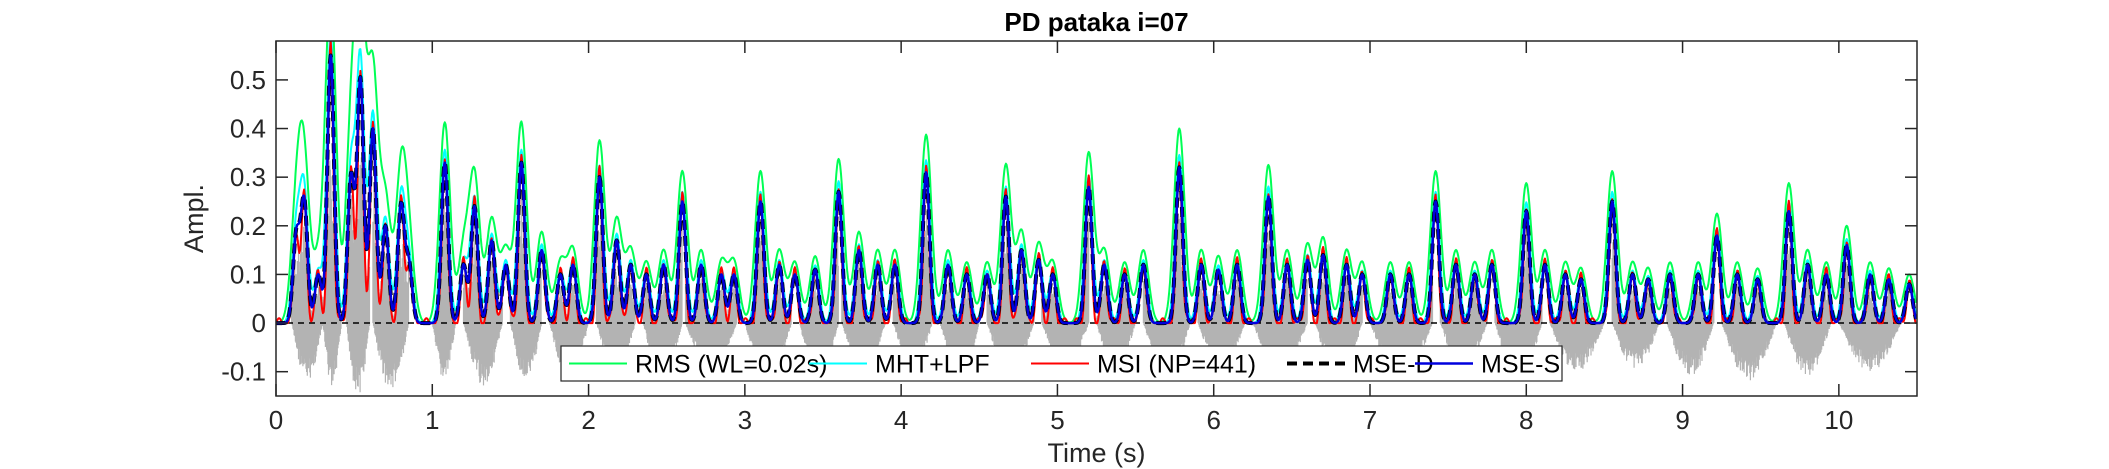  Describe the element at coordinates (248, 177) in the screenshot. I see `y-tick-label: 0.3` at that location.